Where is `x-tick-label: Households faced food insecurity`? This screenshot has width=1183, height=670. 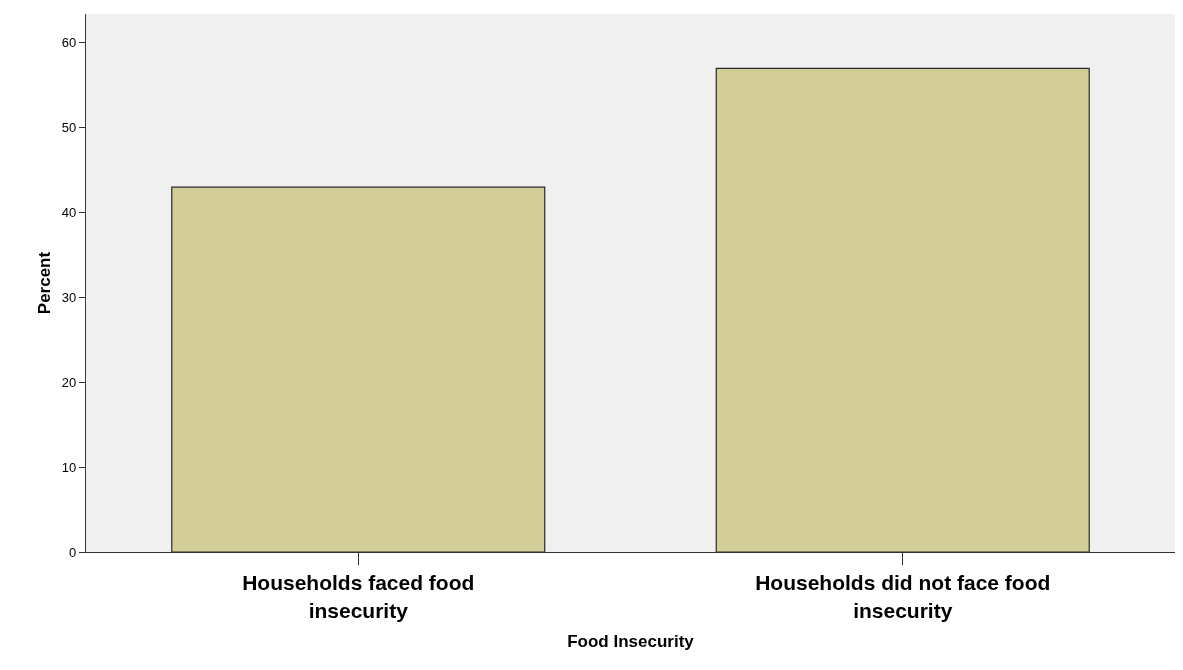 x-tick-label: Households faced food insecurity is located at coordinates (358, 596).